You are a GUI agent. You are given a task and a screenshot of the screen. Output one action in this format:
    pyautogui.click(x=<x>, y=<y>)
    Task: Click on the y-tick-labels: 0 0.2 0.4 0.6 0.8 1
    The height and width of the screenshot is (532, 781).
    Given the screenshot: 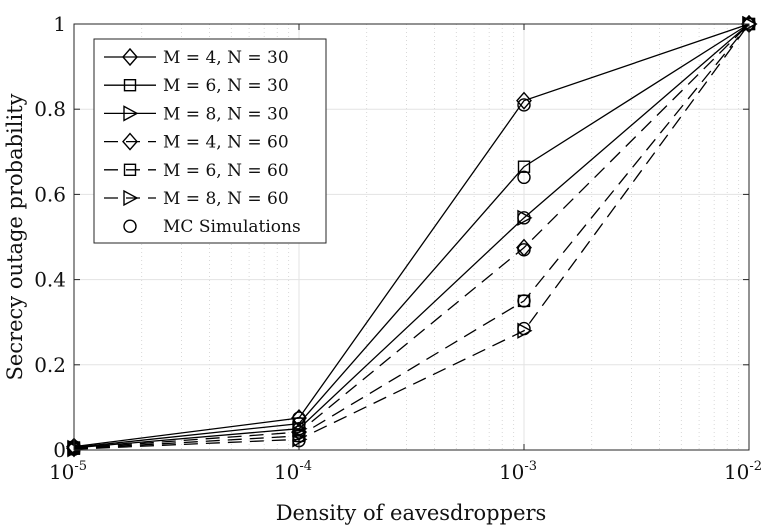 What is the action you would take?
    pyautogui.click(x=50, y=237)
    